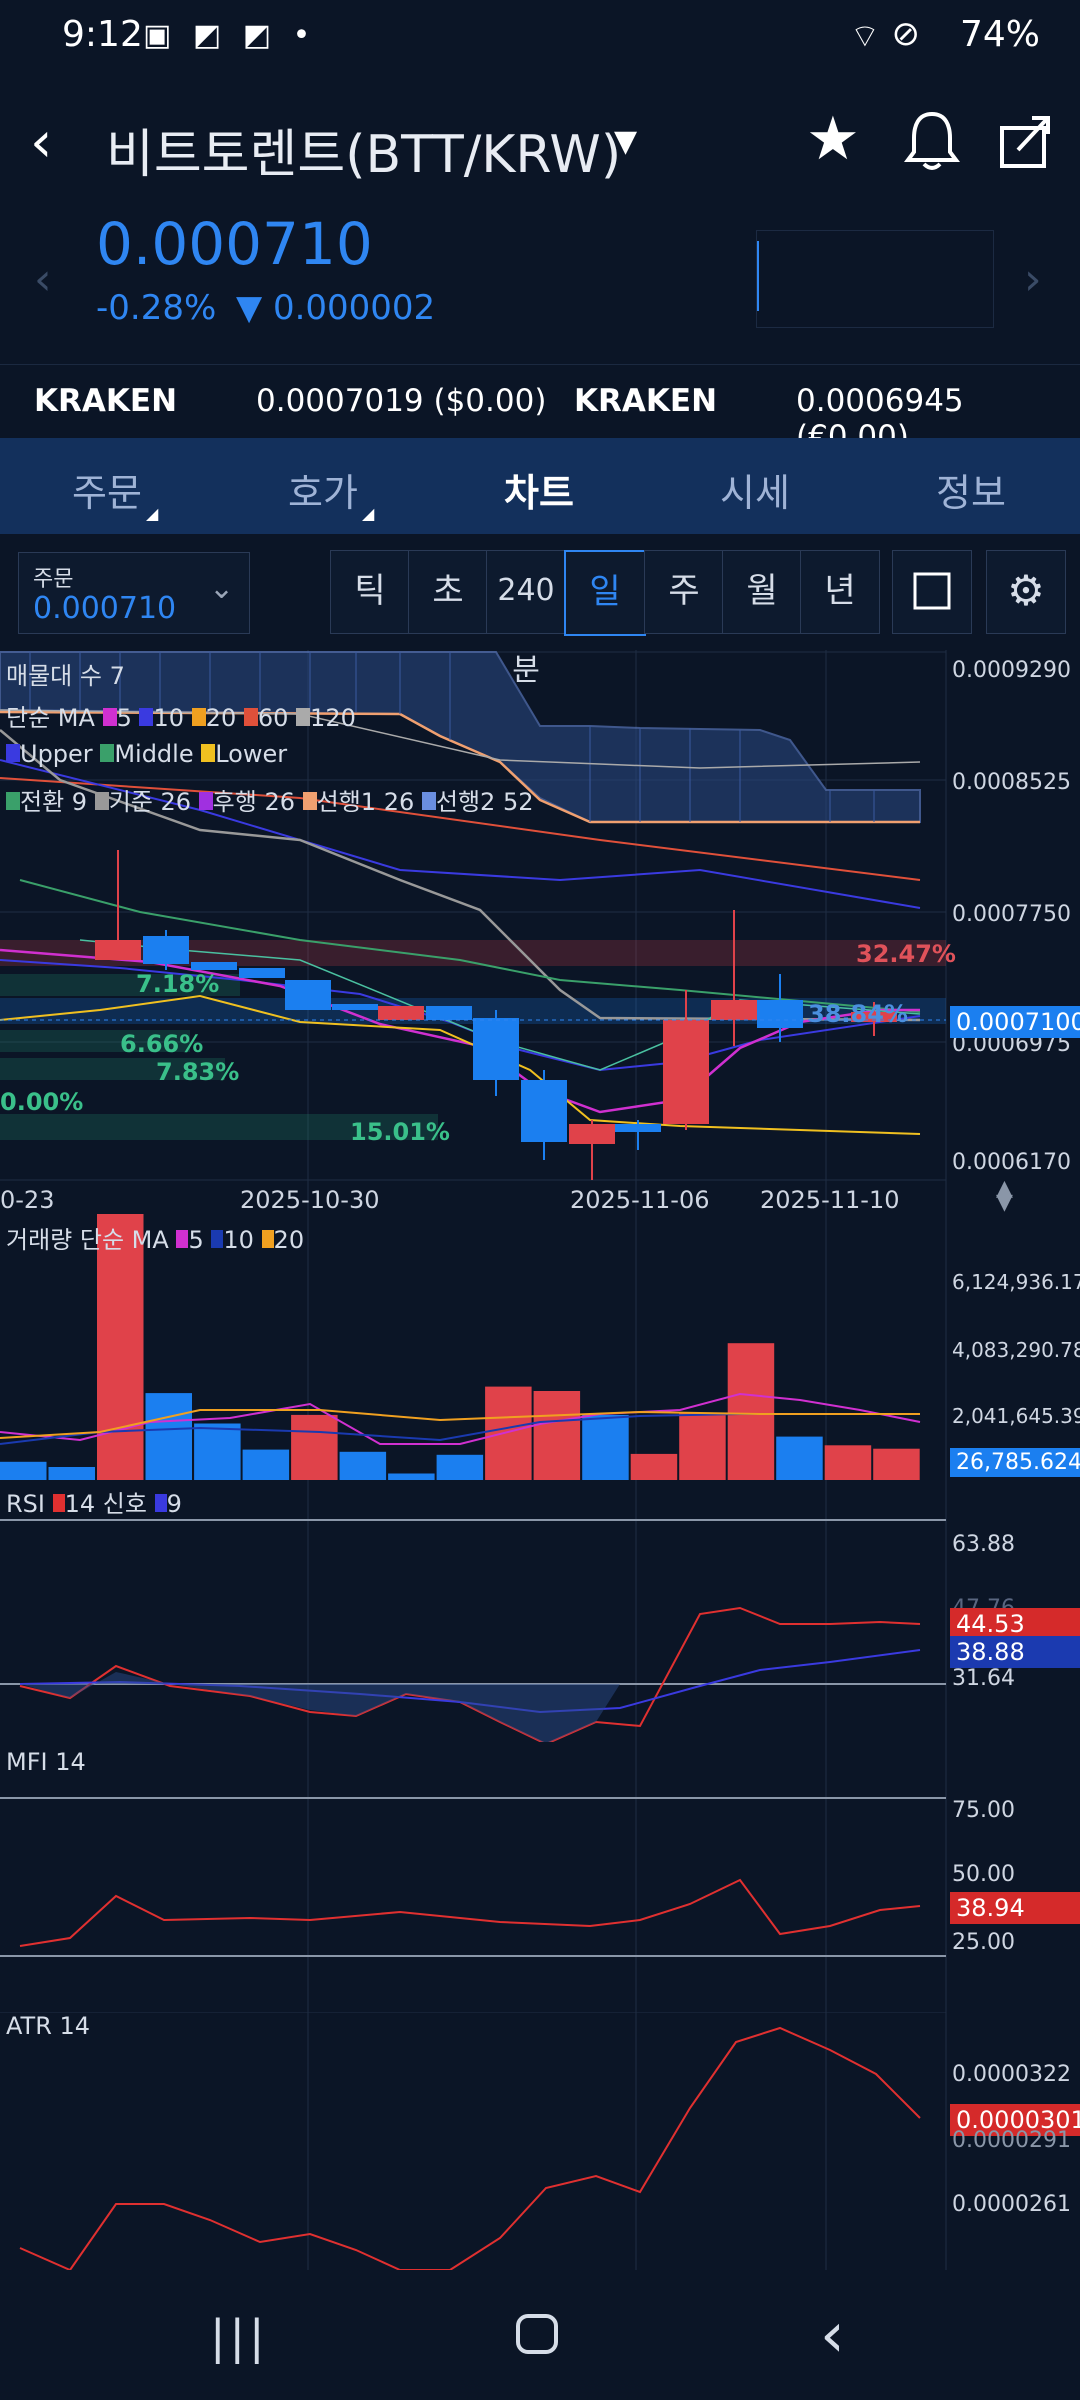  What do you see at coordinates (239, 2337) in the screenshot?
I see `recent-apps-icon: |||` at bounding box center [239, 2337].